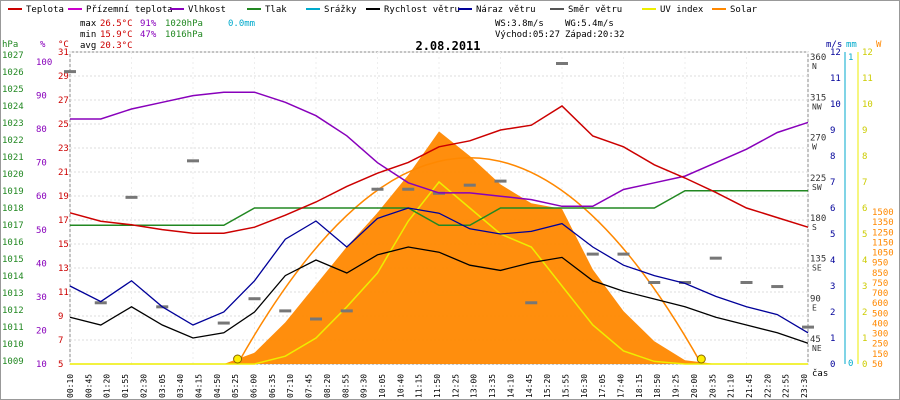 This screenshot has height=400, width=900. Describe the element at coordinates (527, 35) in the screenshot. I see `stat-sunrise: Východ:05:27` at that location.